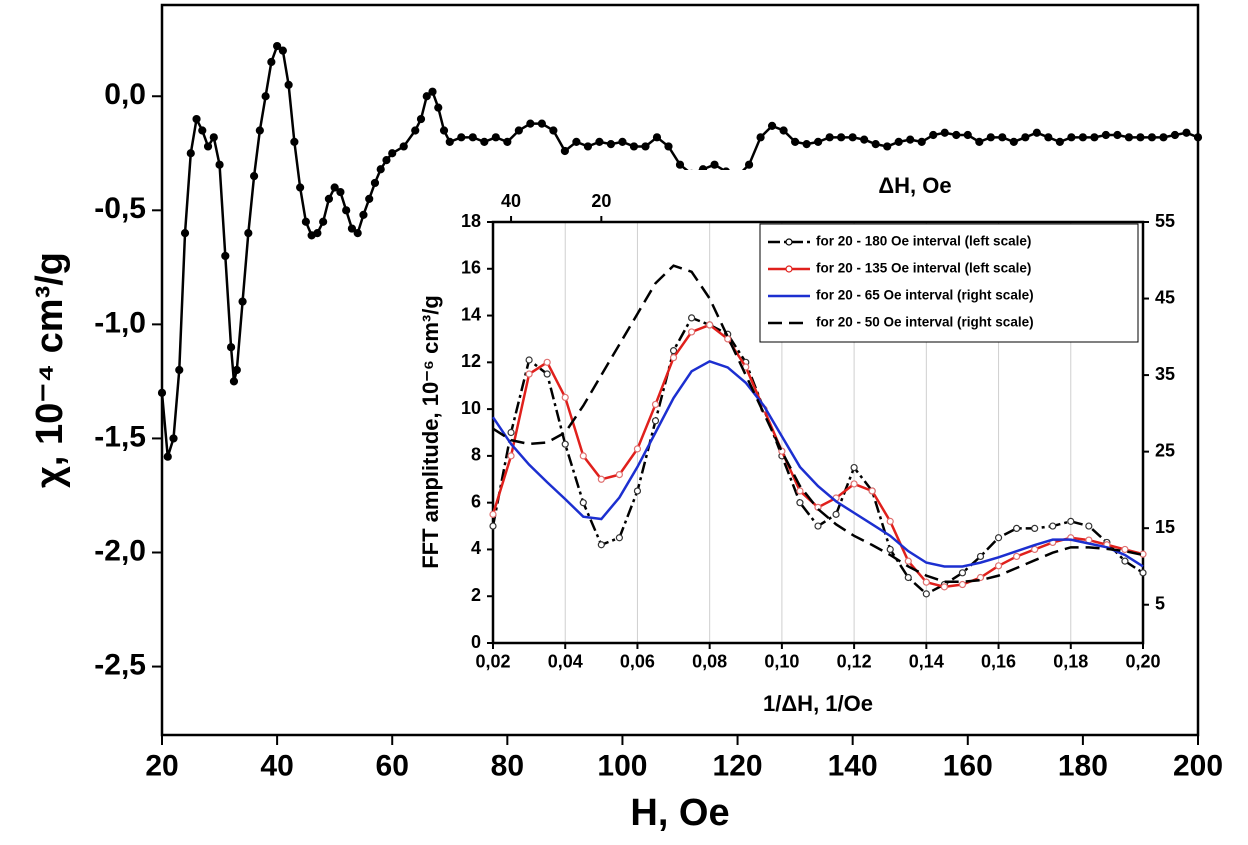 This screenshot has width=1248, height=845. Describe the element at coordinates (679, 813) in the screenshot. I see `x-axis-label: H, Oe` at that location.